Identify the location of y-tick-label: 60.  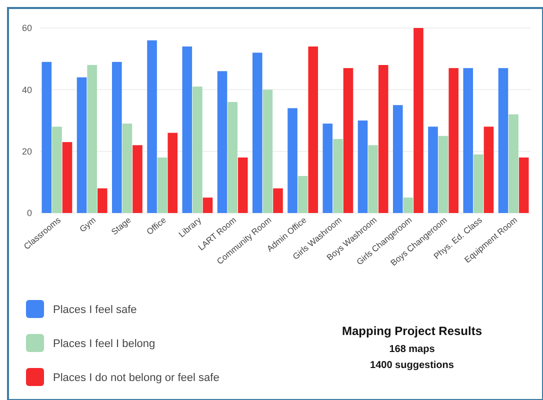
(27, 28).